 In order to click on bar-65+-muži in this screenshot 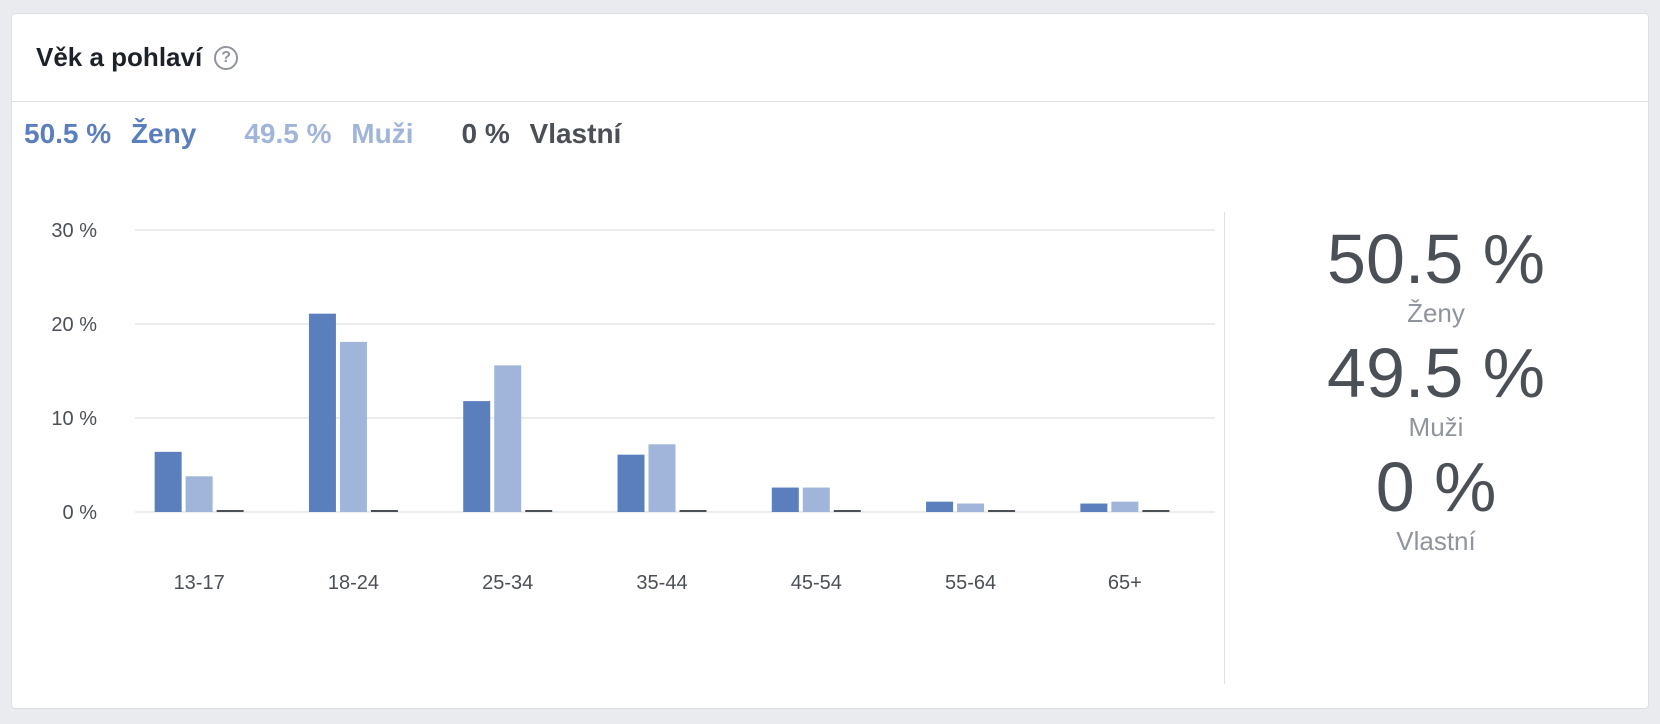, I will do `click(1125, 506)`.